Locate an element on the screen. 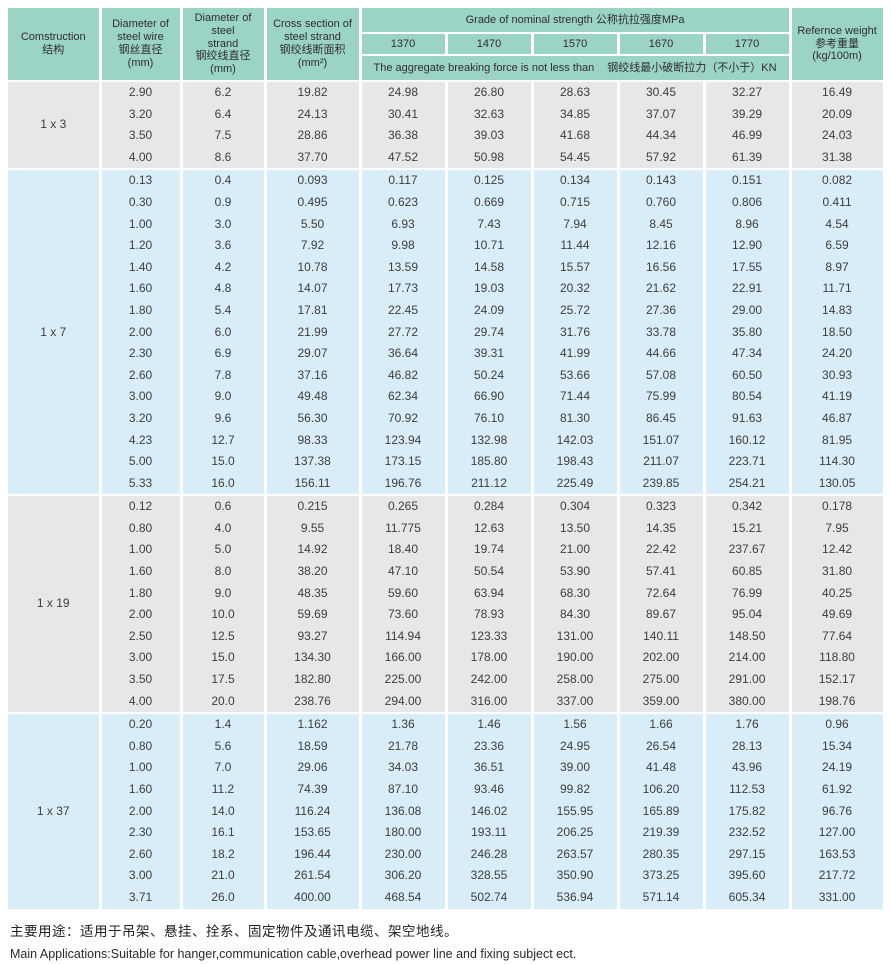  data-cell: 114.30 is located at coordinates (838, 462).